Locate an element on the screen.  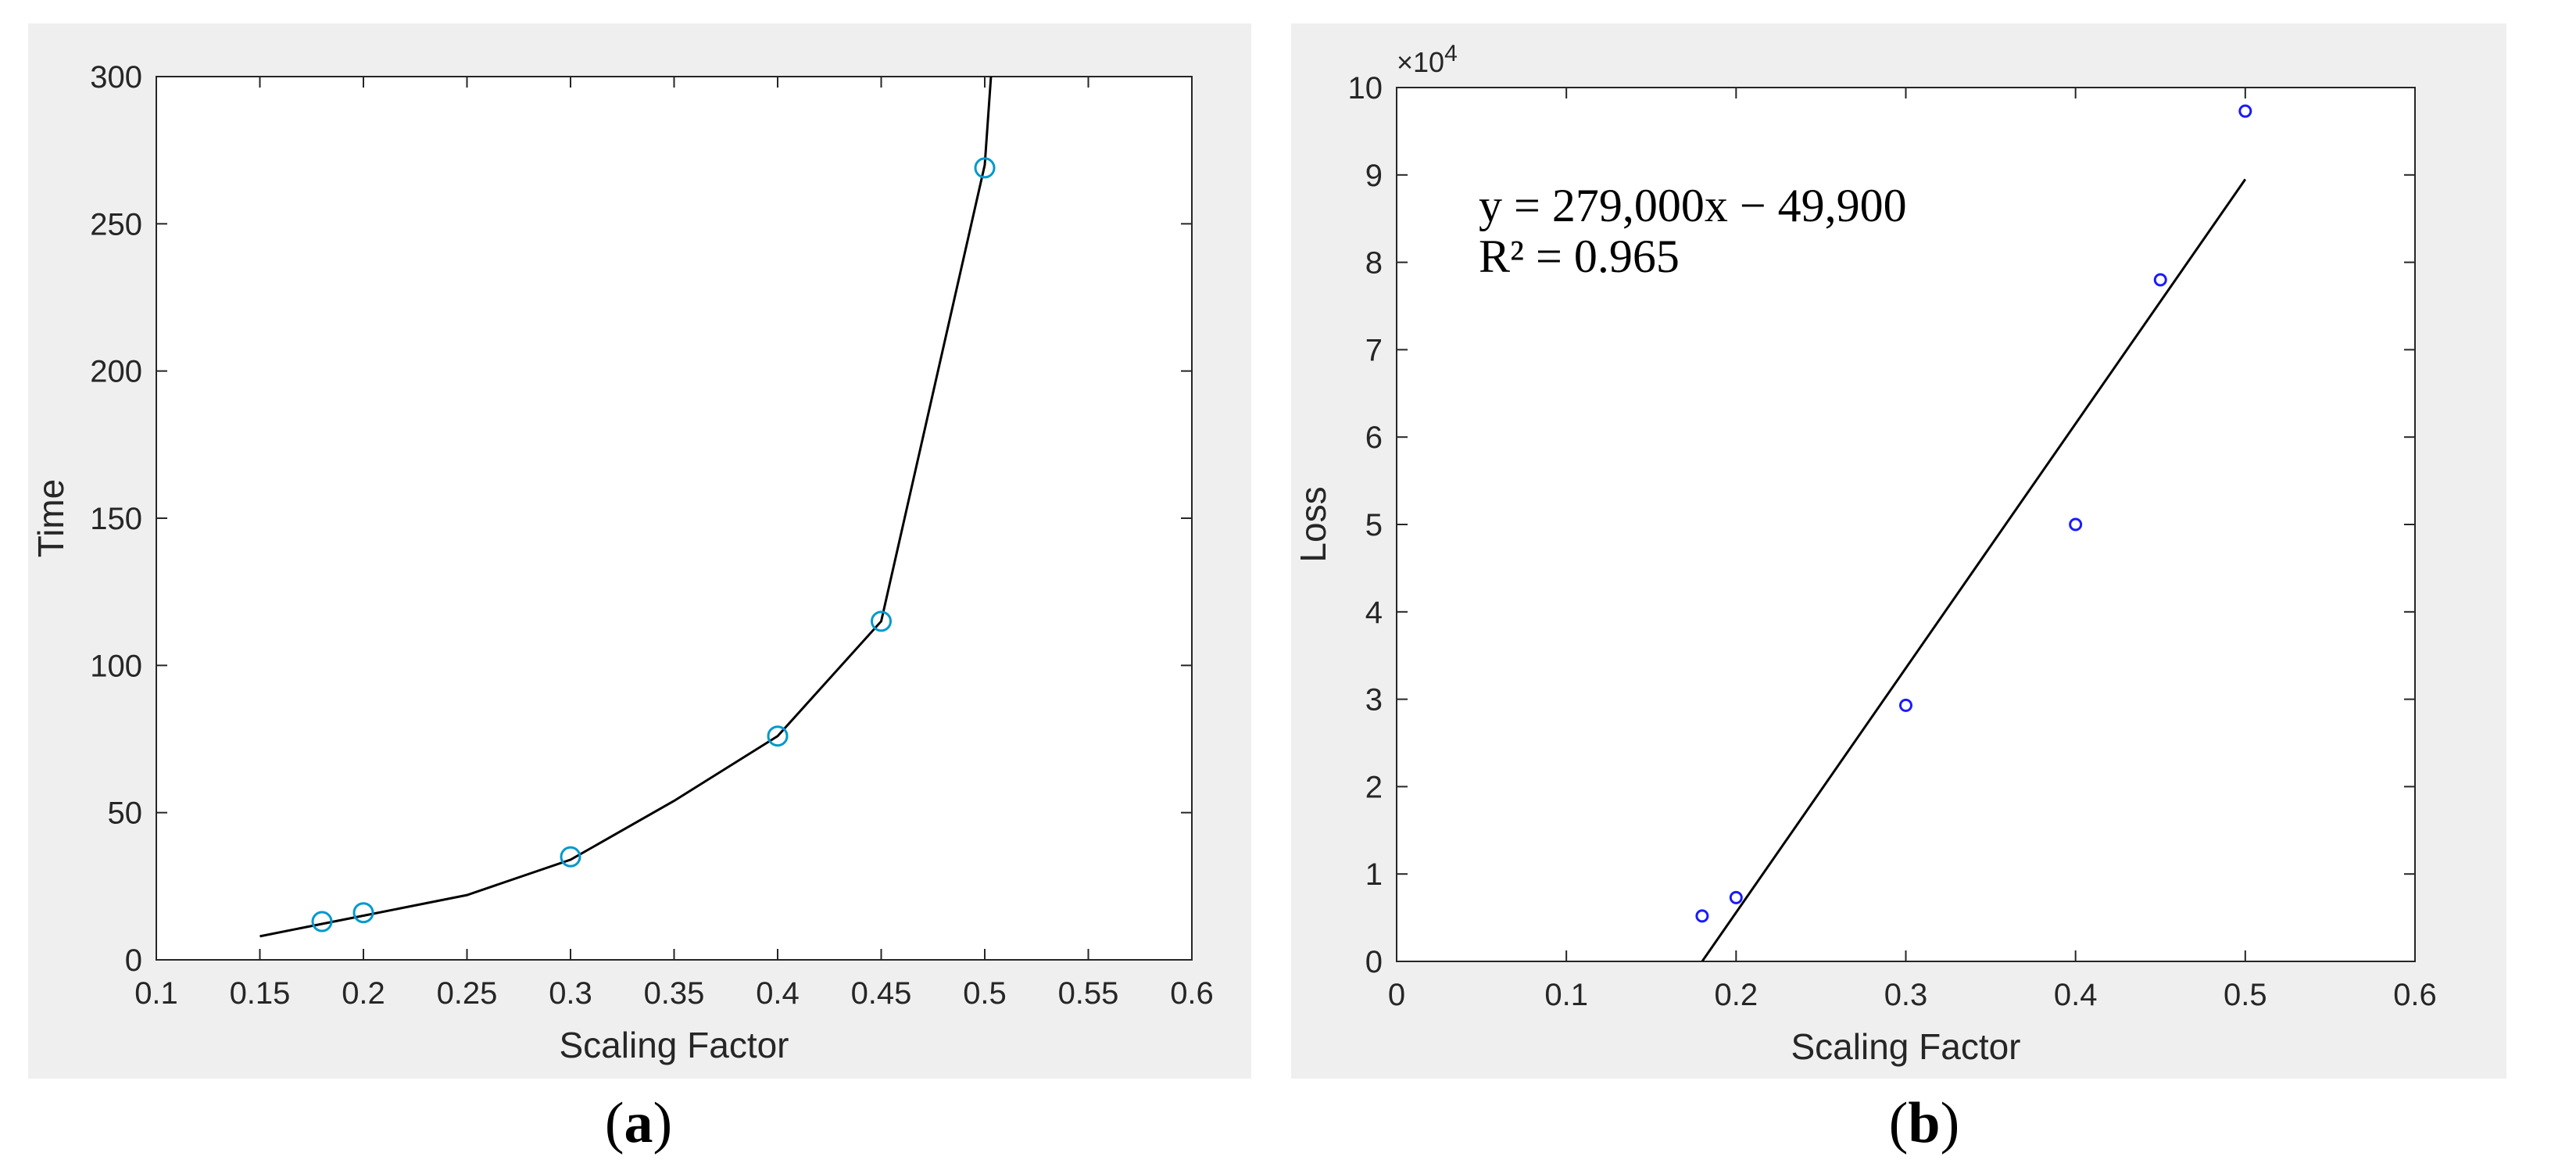
y-tick-label-b-2: 2 is located at coordinates (1374, 787).